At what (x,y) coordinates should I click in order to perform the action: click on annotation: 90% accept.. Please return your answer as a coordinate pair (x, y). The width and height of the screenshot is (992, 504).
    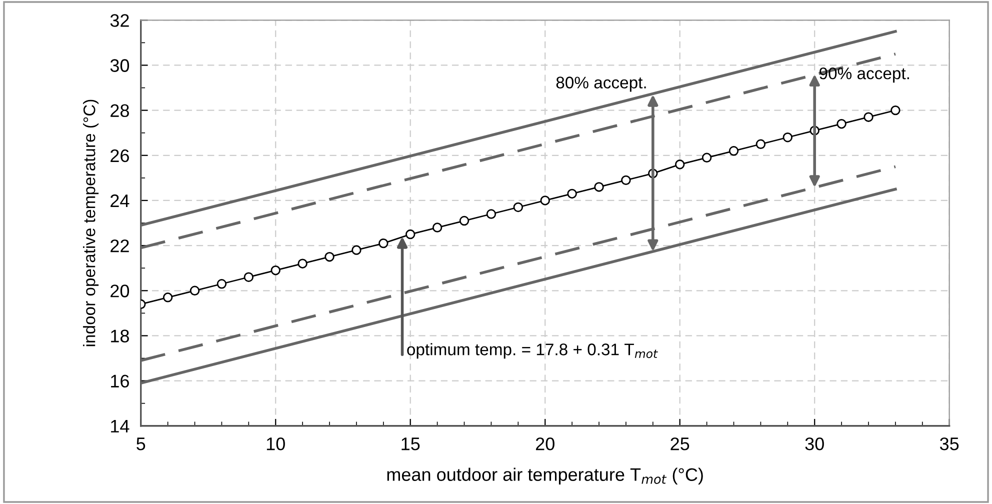
    Looking at the image, I should click on (864, 75).